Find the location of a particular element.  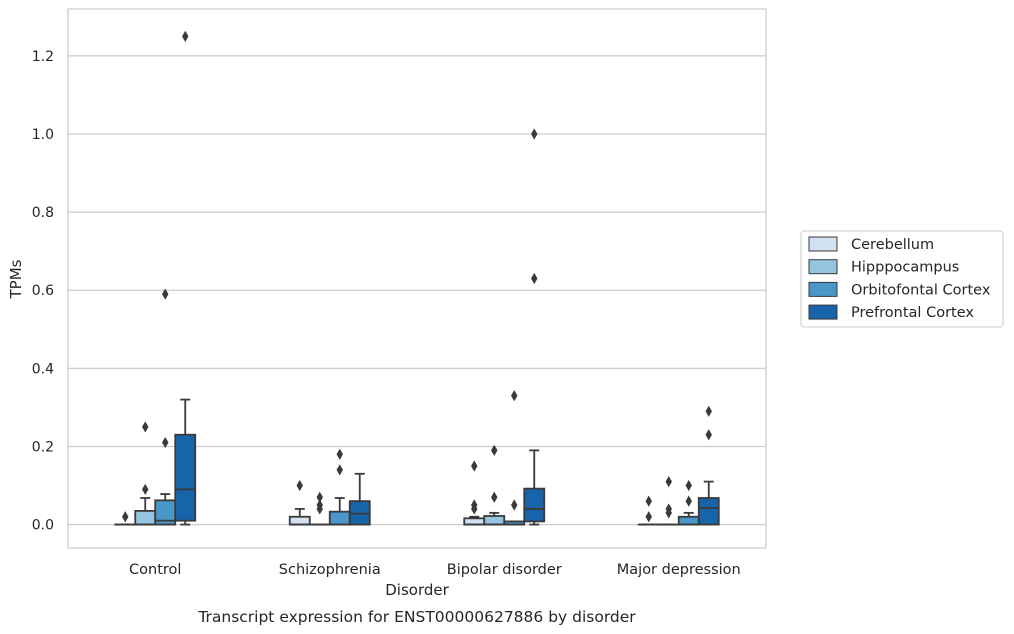

y-tick-label: 0.8 is located at coordinates (43, 213).